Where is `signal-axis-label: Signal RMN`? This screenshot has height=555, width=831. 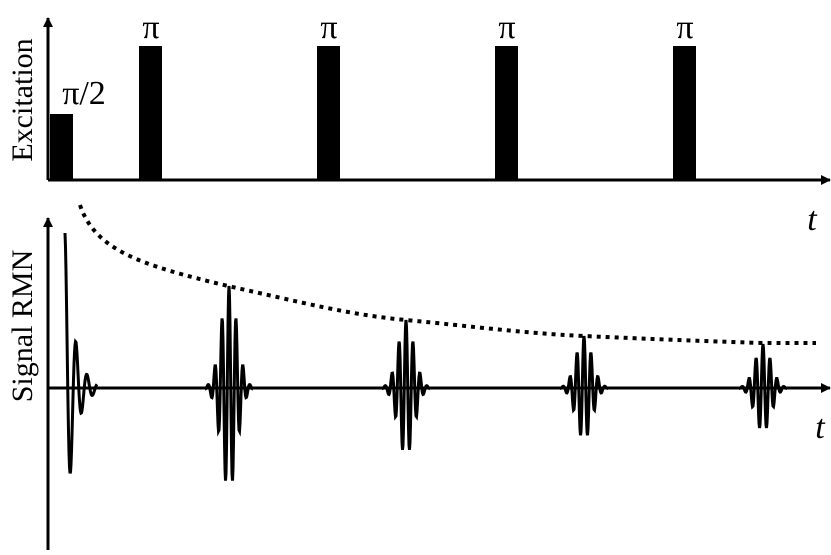 signal-axis-label: Signal RMN is located at coordinates (22, 326).